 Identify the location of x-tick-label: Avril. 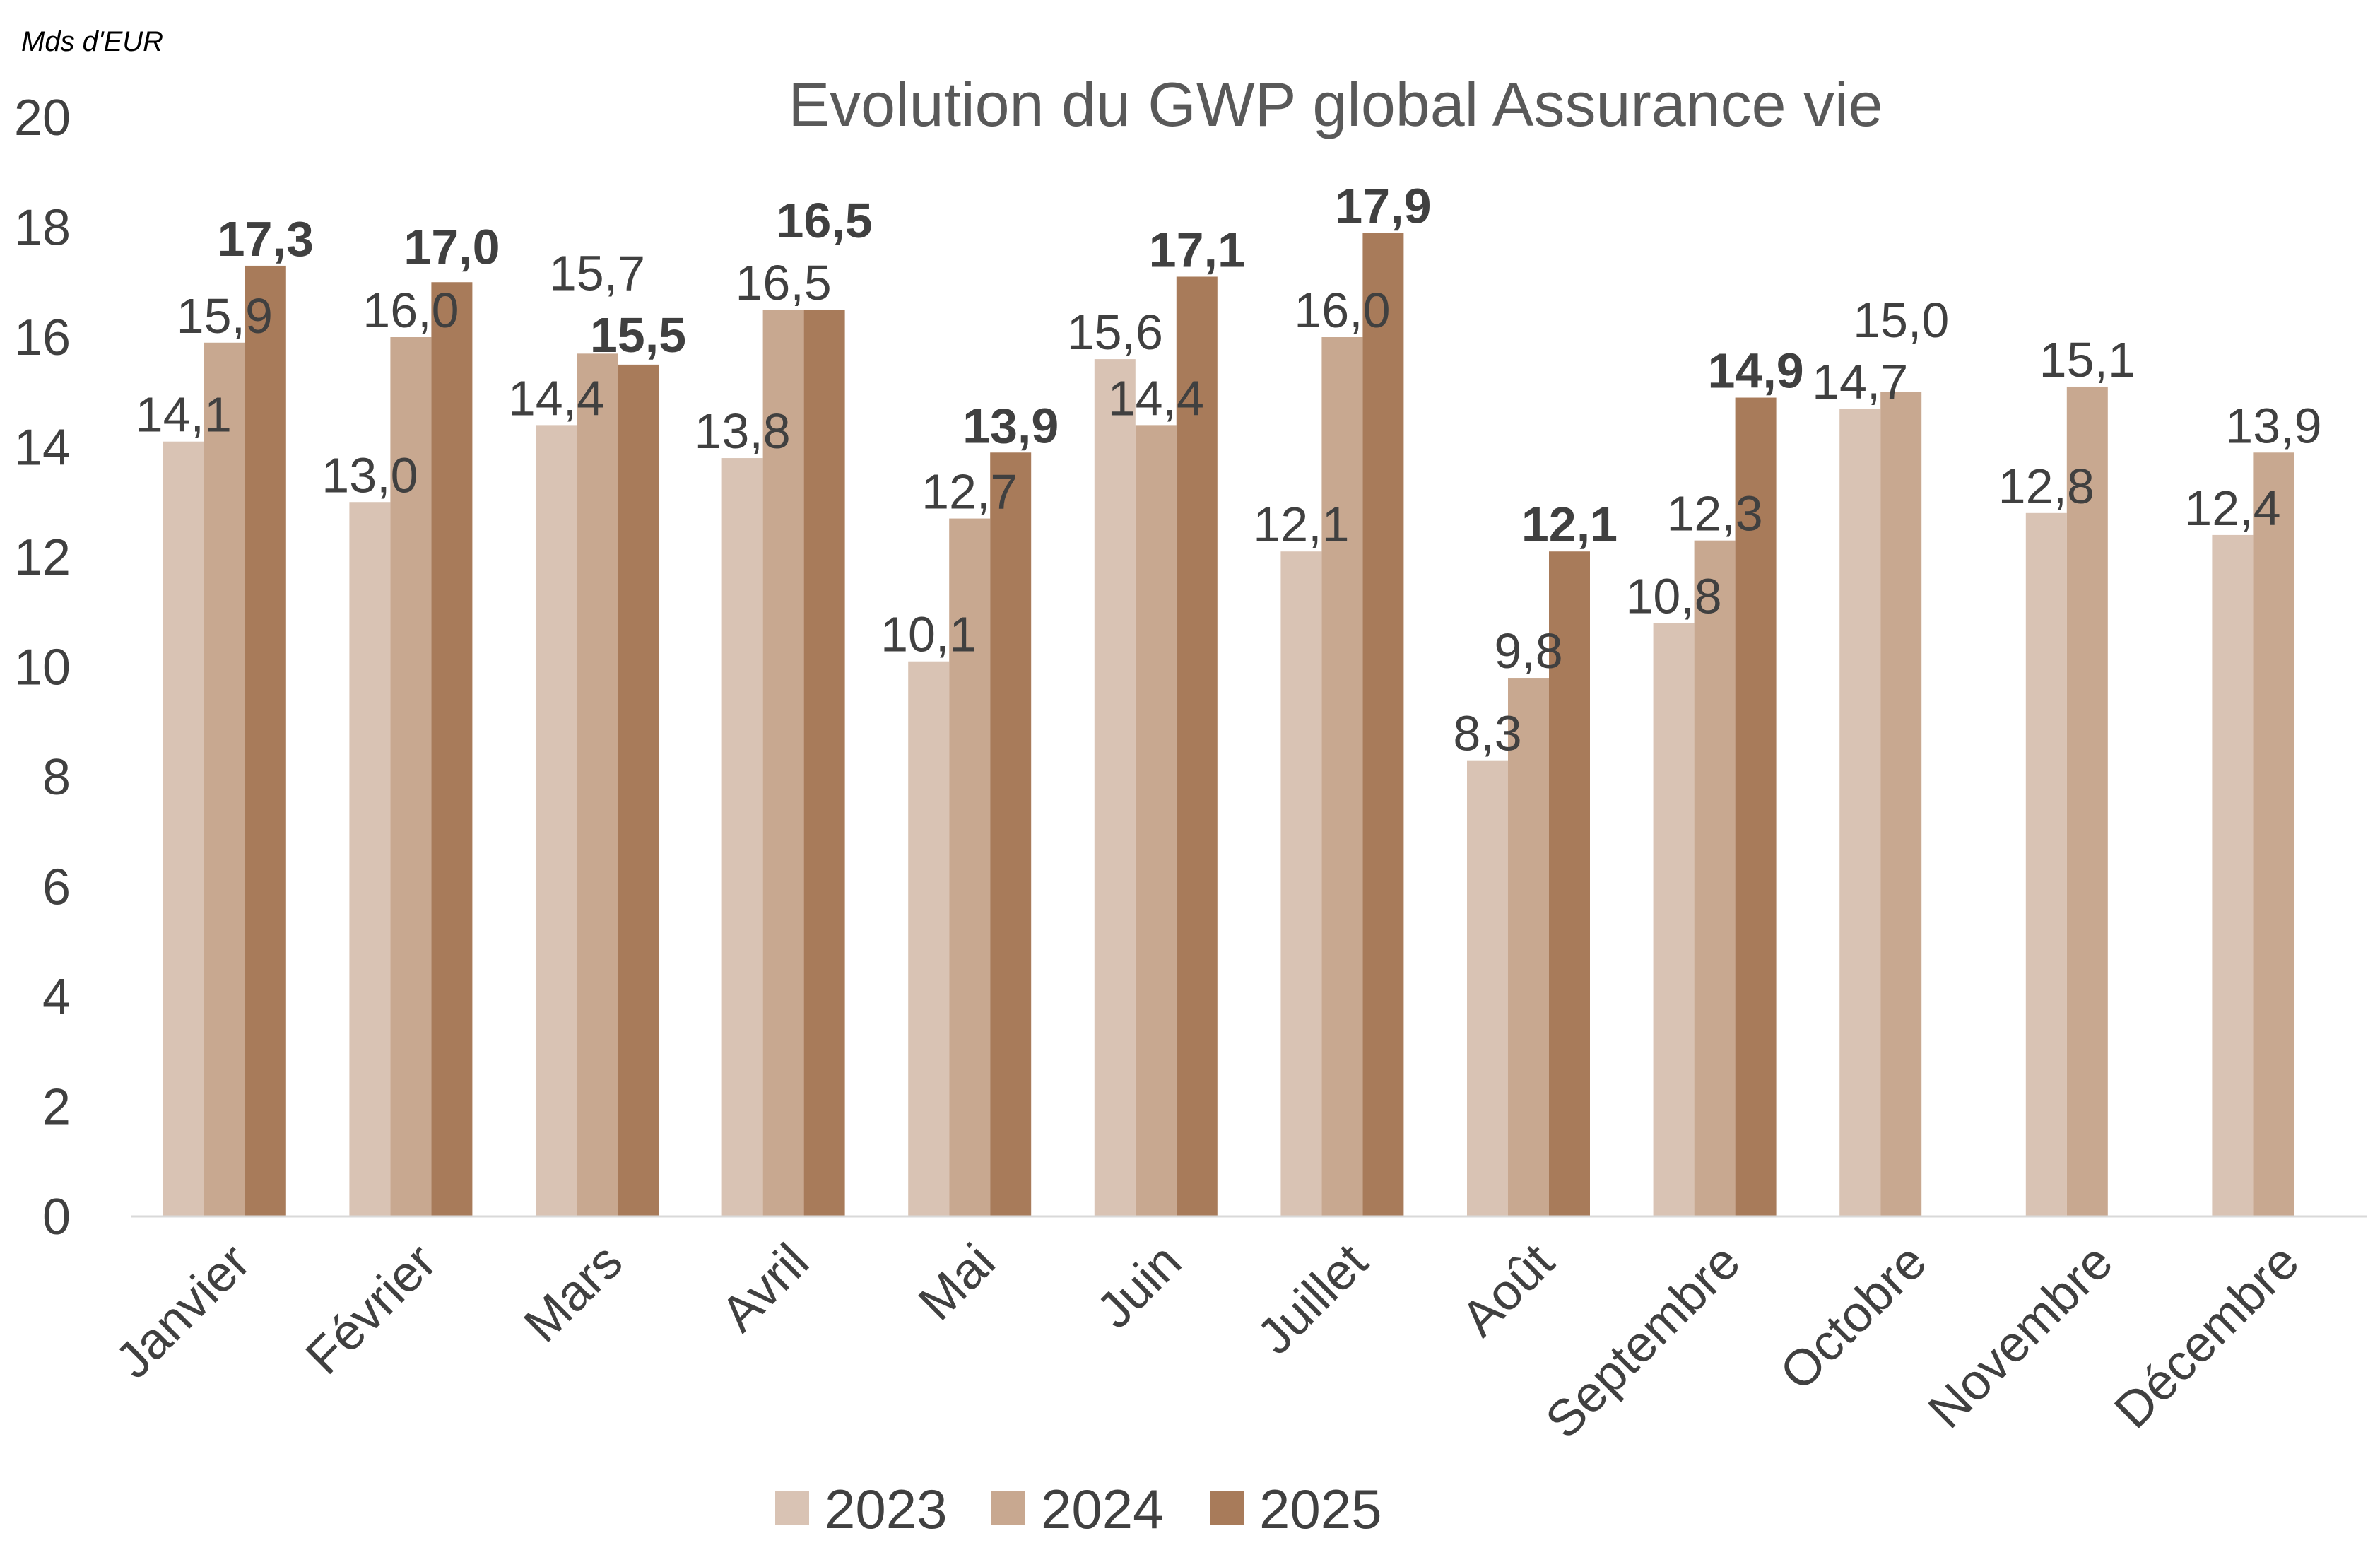
(765, 1288).